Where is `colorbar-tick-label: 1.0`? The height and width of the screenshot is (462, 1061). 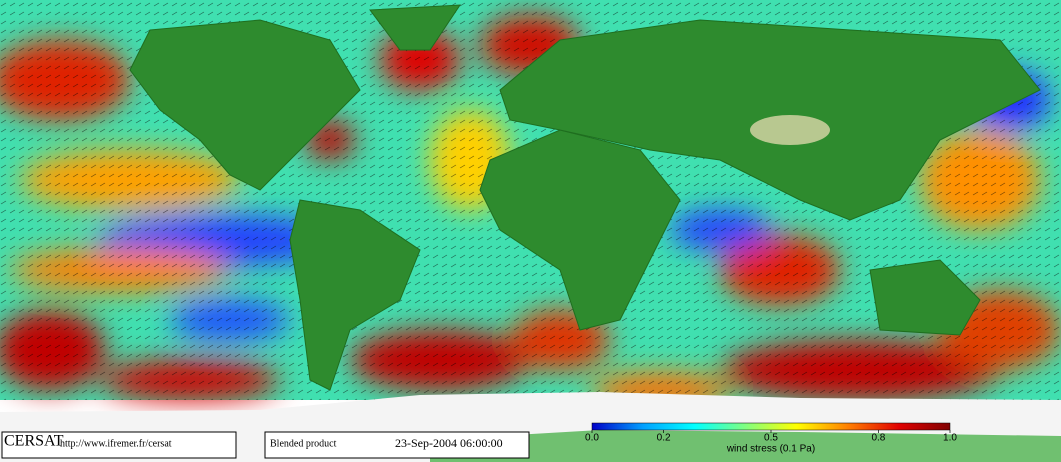 colorbar-tick-label: 1.0 is located at coordinates (950, 438).